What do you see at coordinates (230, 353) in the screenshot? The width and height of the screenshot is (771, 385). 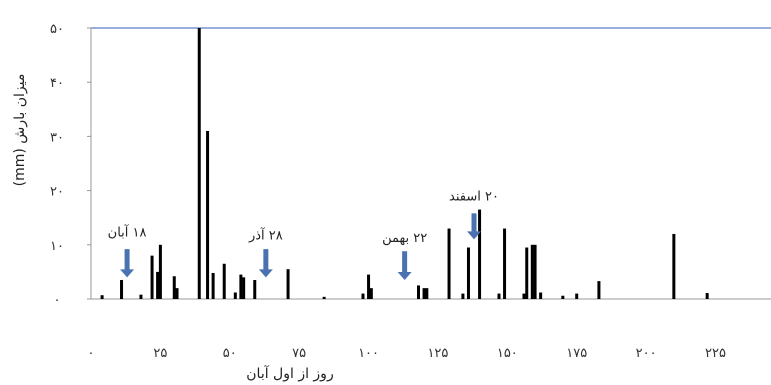 I see `x-tick-label: ۵۰` at bounding box center [230, 353].